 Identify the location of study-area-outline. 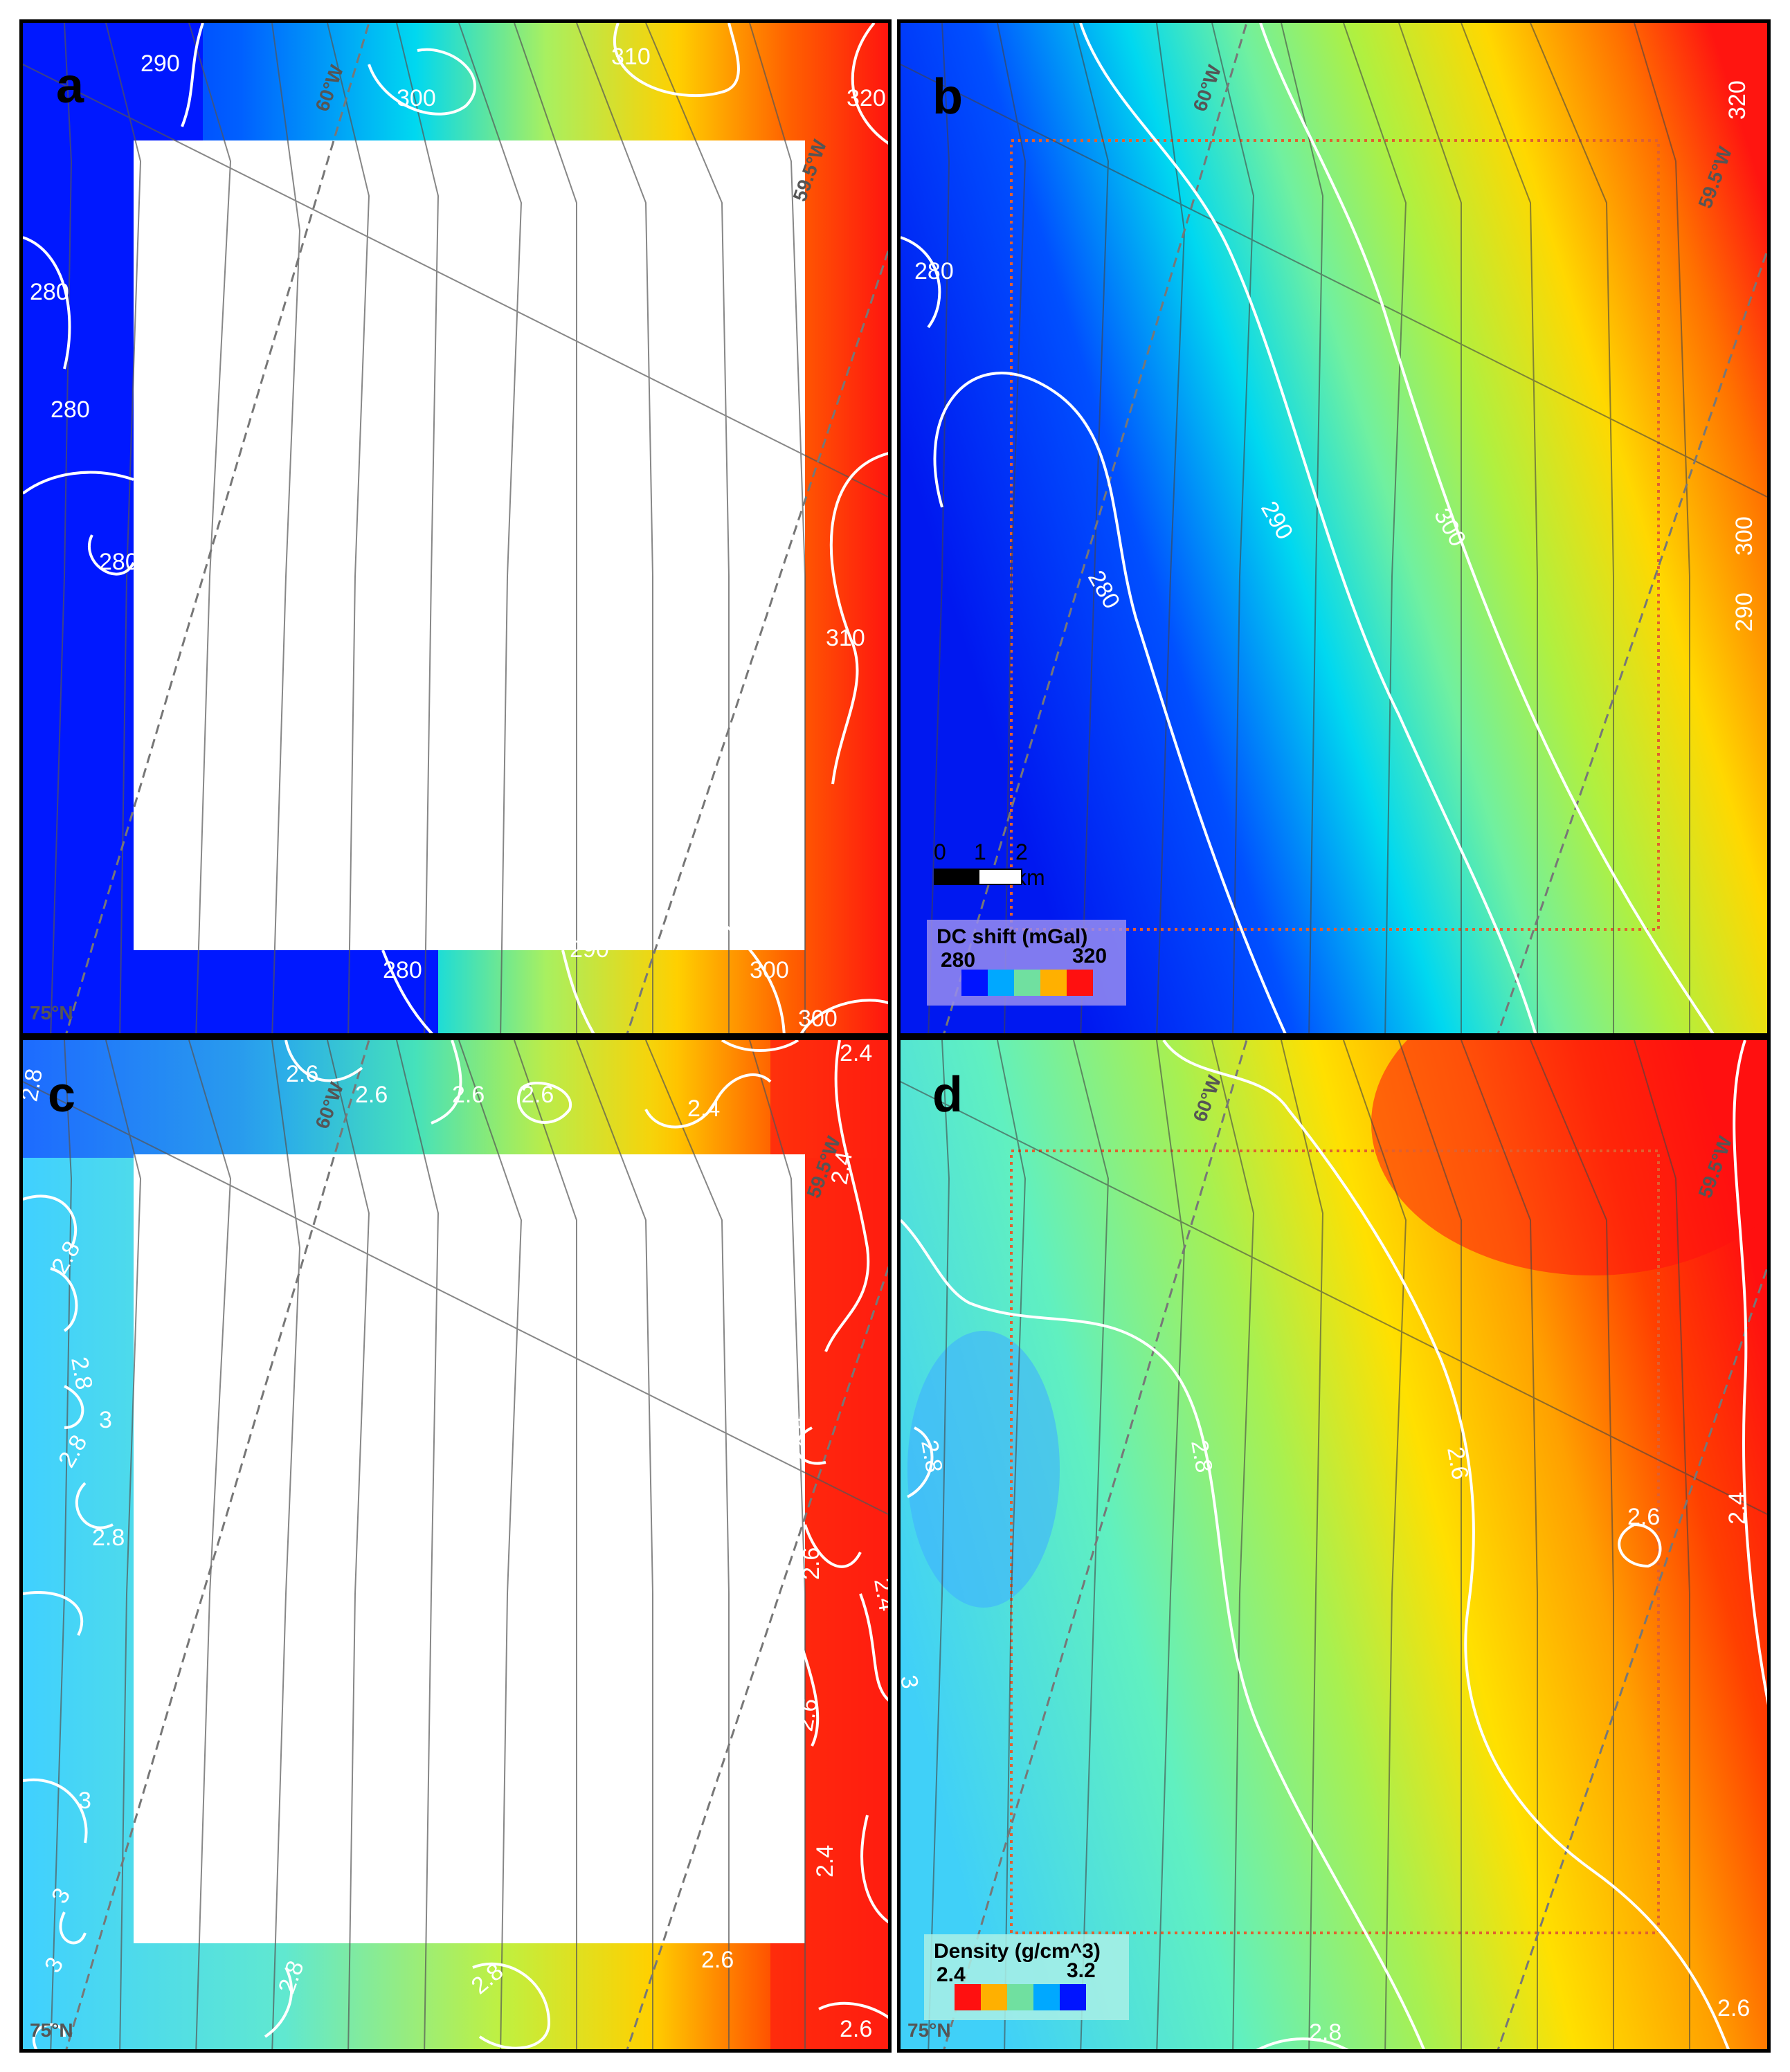
(1335, 535).